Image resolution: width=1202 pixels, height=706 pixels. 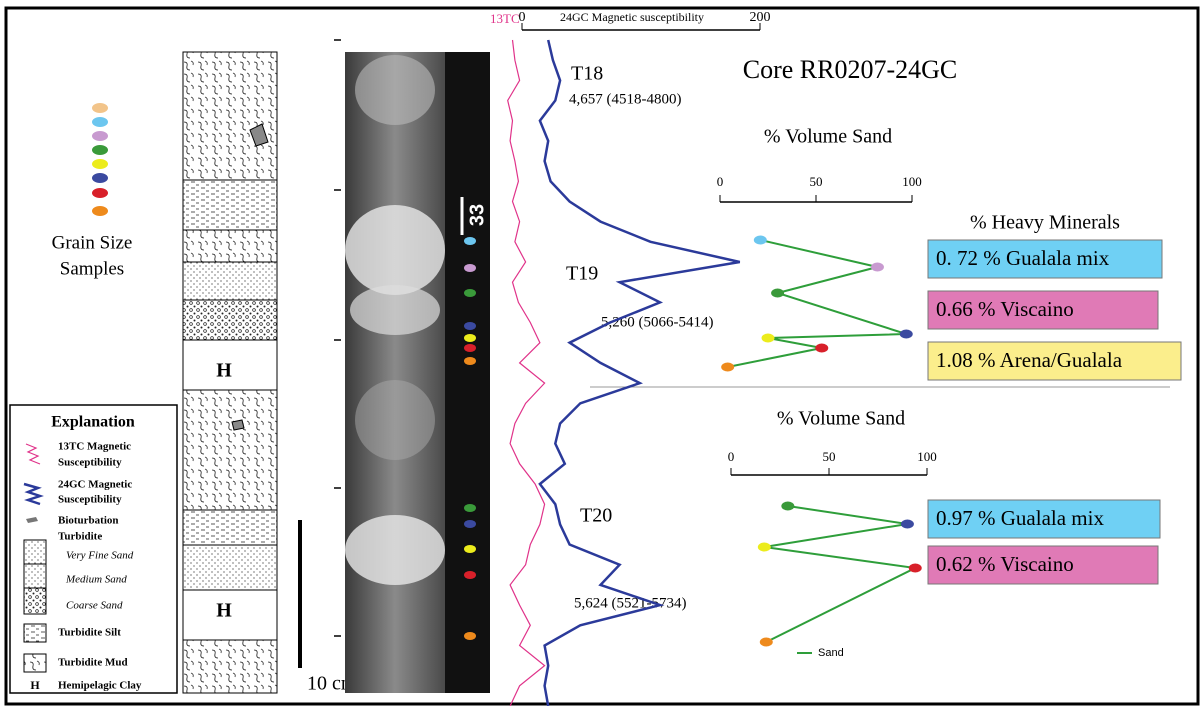 What do you see at coordinates (625, 99) in the screenshot?
I see `turbidite-age: 4,657 (4518-4800)` at bounding box center [625, 99].